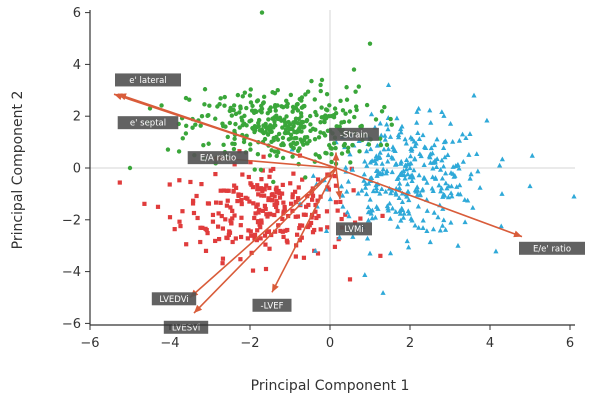  Describe the element at coordinates (517, 234) in the screenshot. I see `loading-vector-arrowhead` at that location.